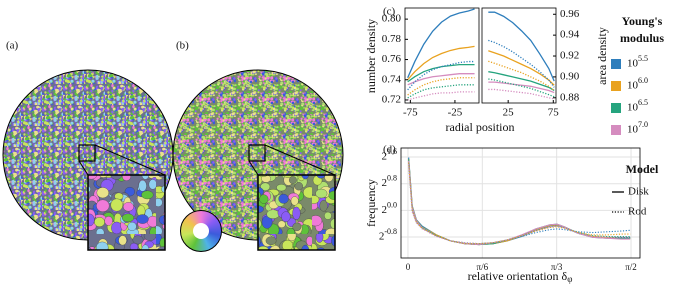 The image size is (678, 289). What do you see at coordinates (642, 38) in the screenshot?
I see `legend-title: modulus` at bounding box center [642, 38].